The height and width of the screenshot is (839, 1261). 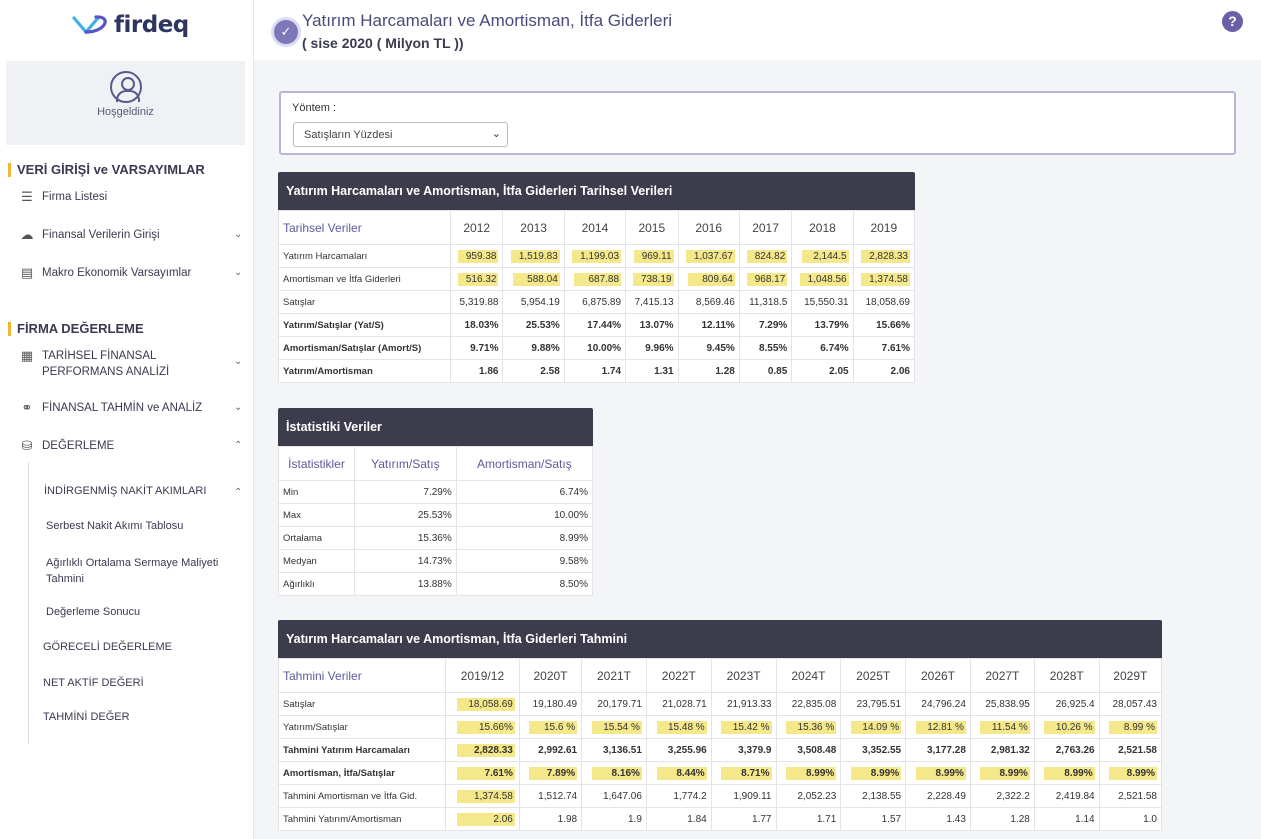 I want to click on table-cell: 1,199.03, so click(x=595, y=256).